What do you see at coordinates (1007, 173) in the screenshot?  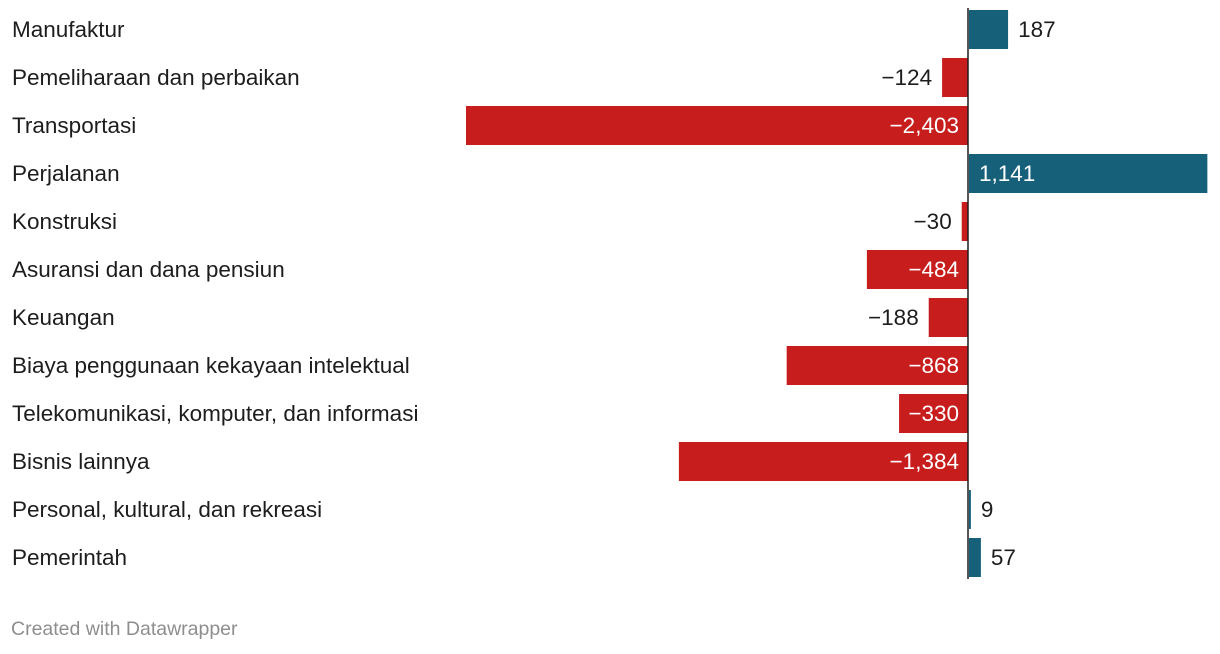 I see `value-label: 1,141` at bounding box center [1007, 173].